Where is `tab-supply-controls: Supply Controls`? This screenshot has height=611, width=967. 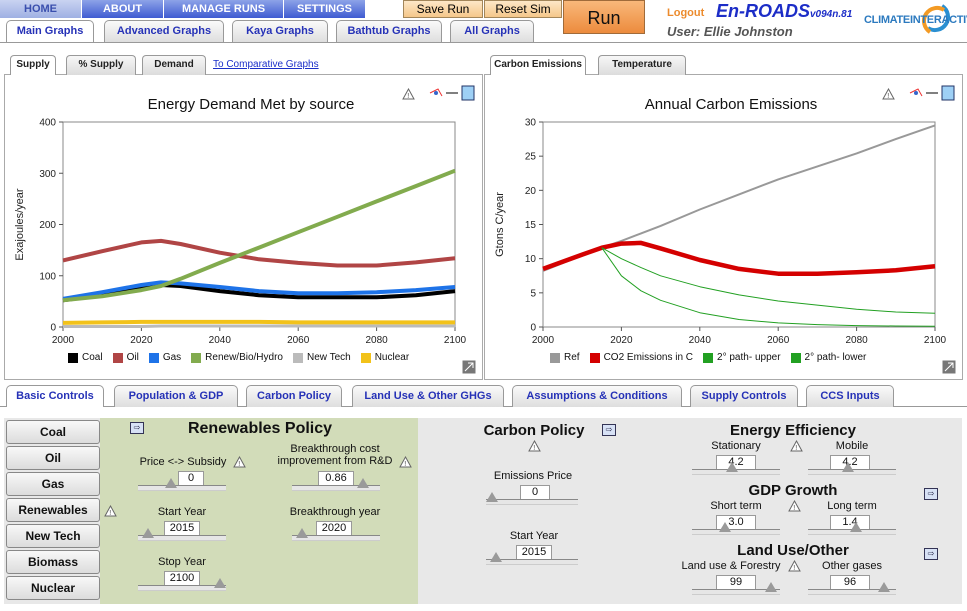
tab-supply-controls: Supply Controls is located at coordinates (744, 396).